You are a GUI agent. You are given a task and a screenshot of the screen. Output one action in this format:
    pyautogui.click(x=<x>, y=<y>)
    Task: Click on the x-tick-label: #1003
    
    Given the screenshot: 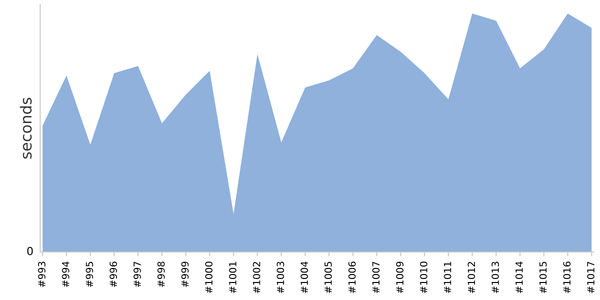 What is the action you would take?
    pyautogui.click(x=280, y=278)
    